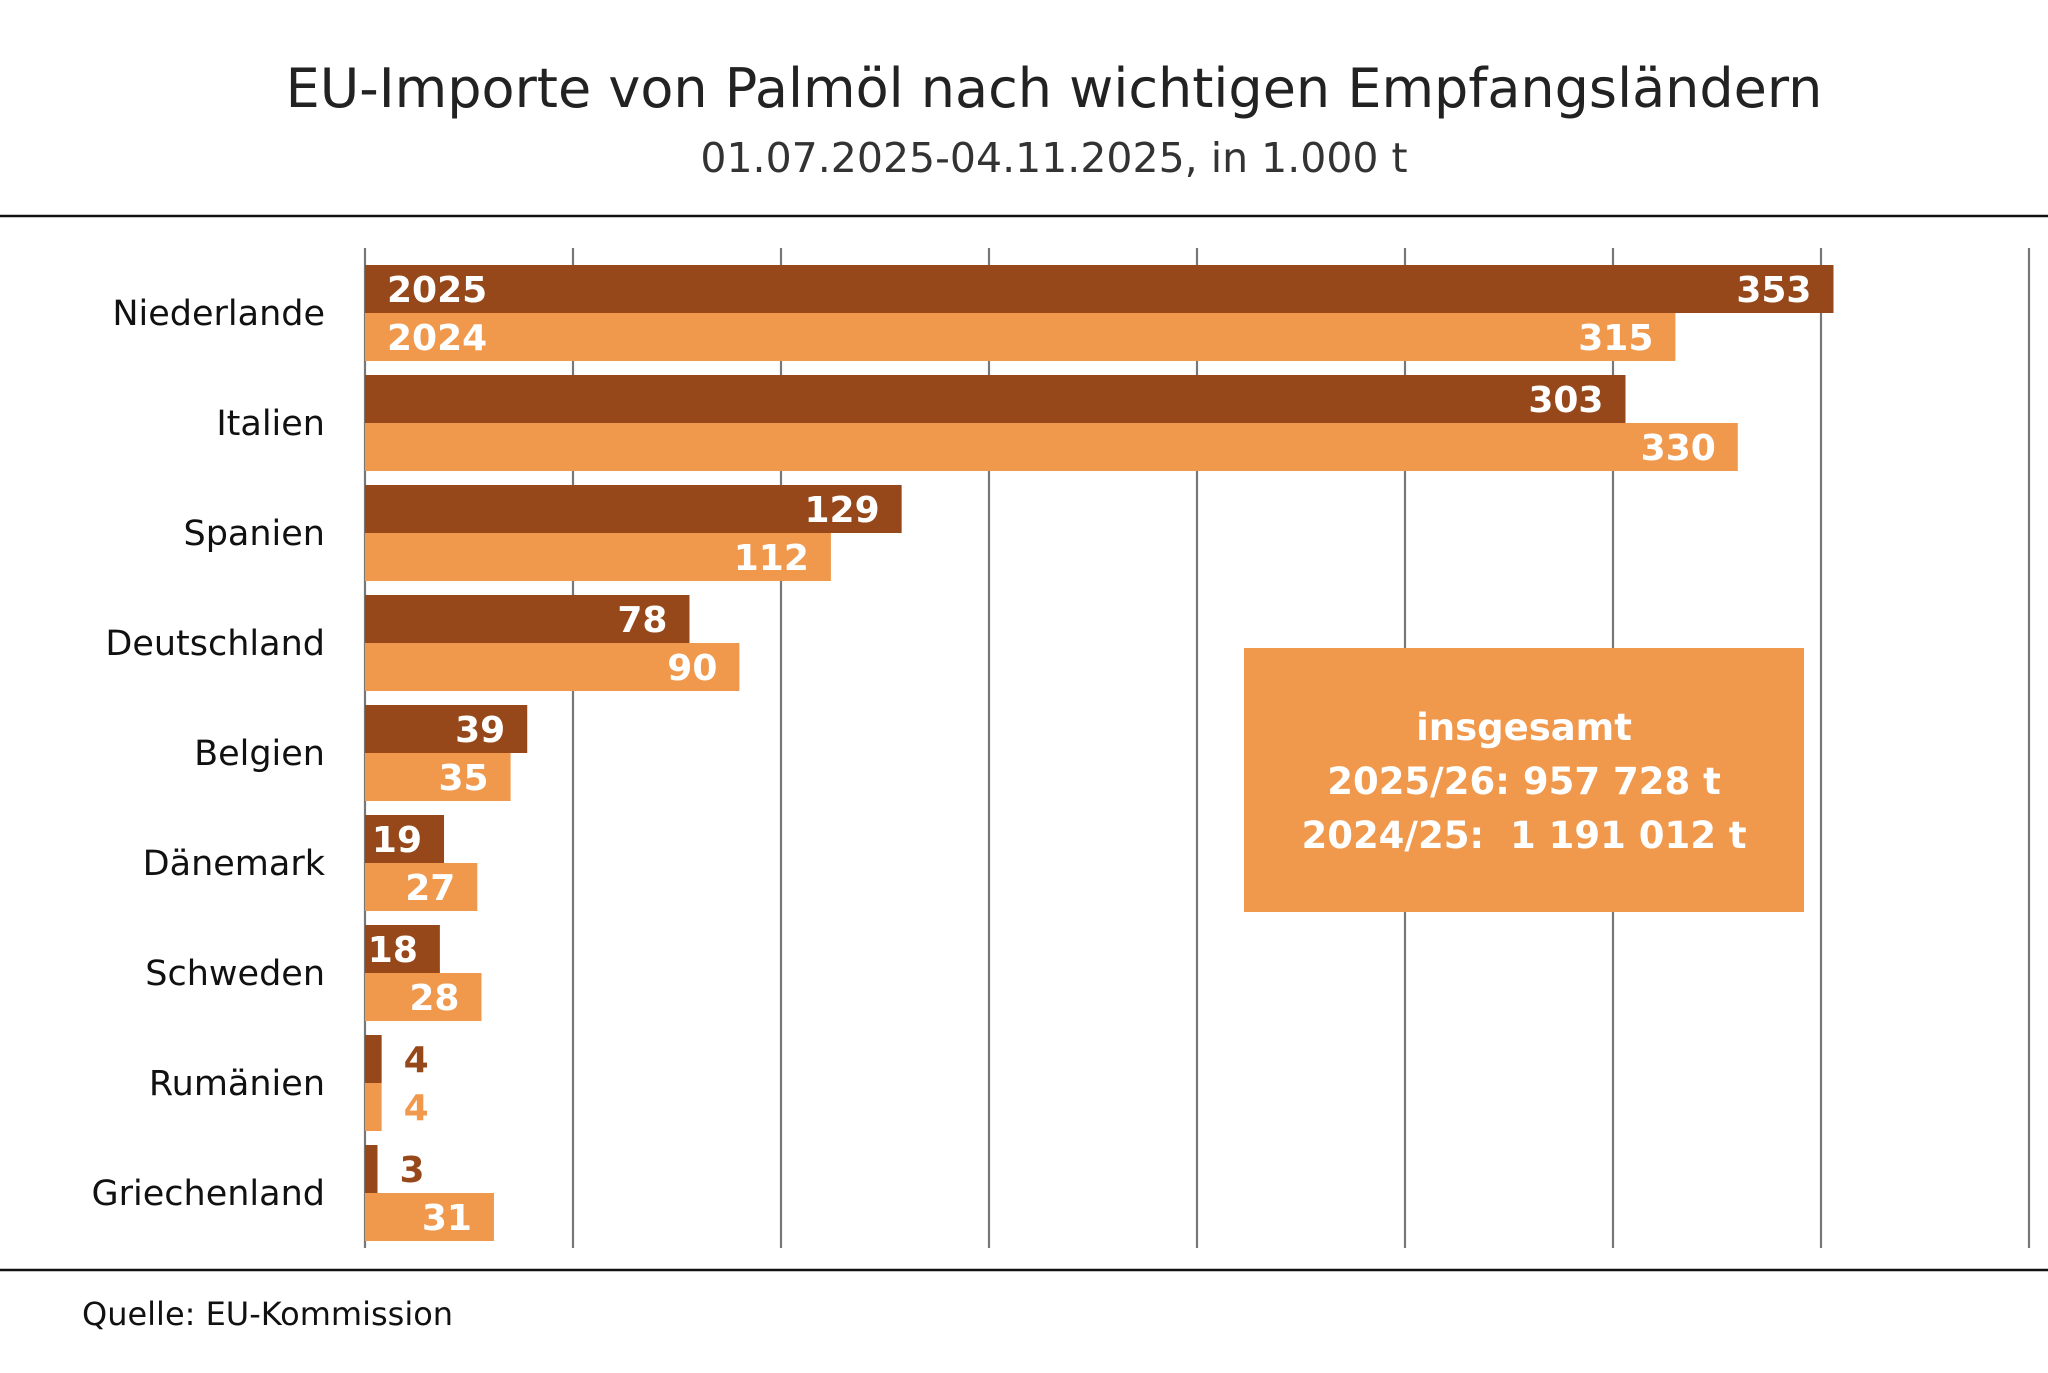 The width and height of the screenshot is (2048, 1373). I want to click on legend-label: 2025, so click(437, 290).